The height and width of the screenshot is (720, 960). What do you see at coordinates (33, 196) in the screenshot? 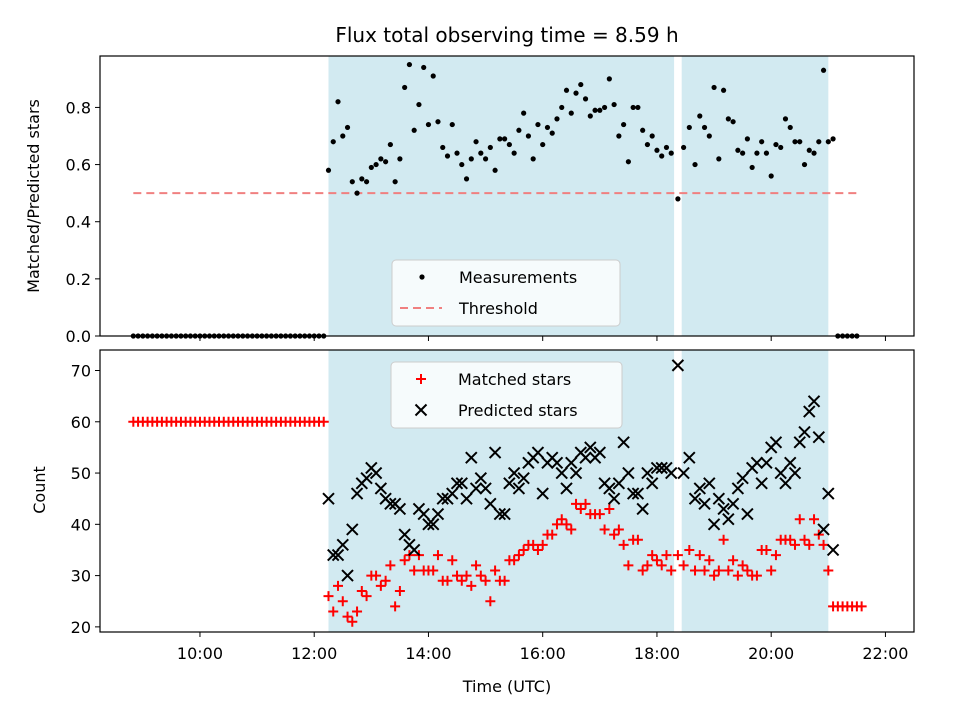
I see `top-y-axis-label: Matched/Predicted stars` at bounding box center [33, 196].